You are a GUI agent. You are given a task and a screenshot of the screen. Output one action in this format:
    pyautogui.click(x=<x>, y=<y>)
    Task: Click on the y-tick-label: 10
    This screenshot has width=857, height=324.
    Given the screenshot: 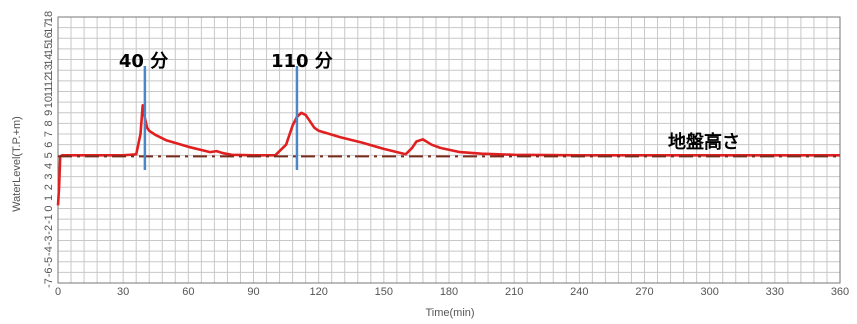 What is the action you would take?
    pyautogui.click(x=49, y=102)
    